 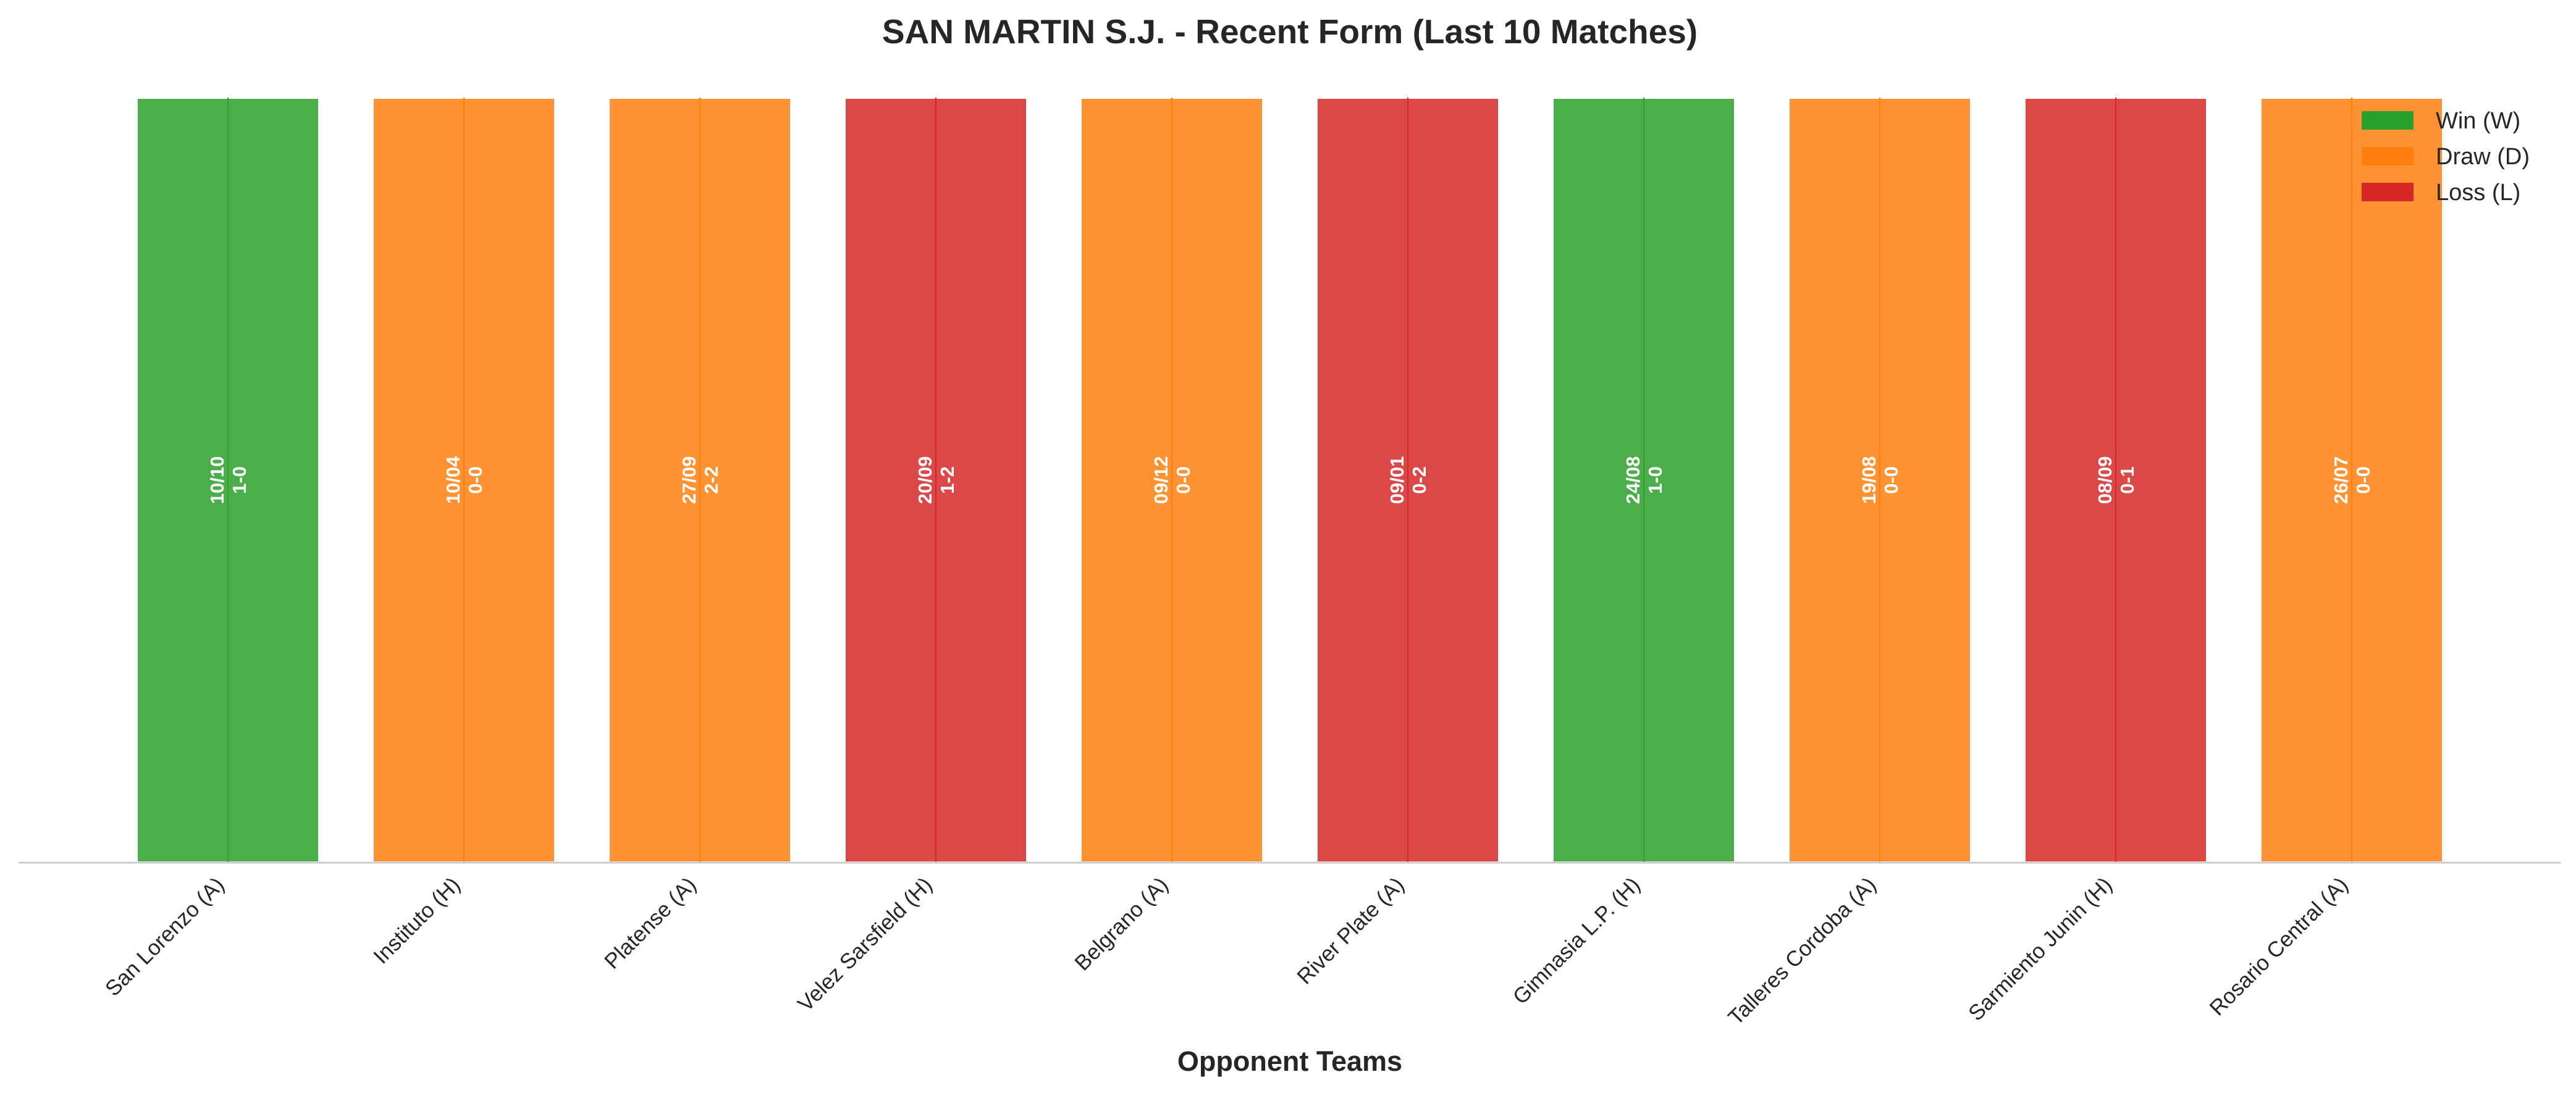 What do you see at coordinates (453, 480) in the screenshot?
I see `match-date: 10/04` at bounding box center [453, 480].